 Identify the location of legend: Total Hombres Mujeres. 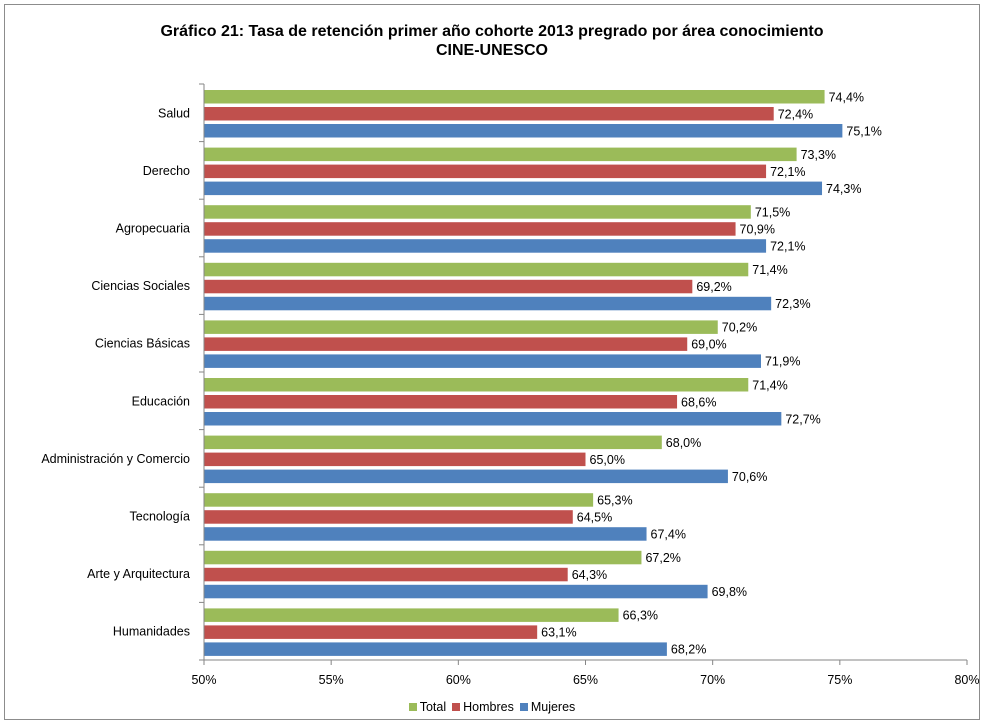
(492, 707).